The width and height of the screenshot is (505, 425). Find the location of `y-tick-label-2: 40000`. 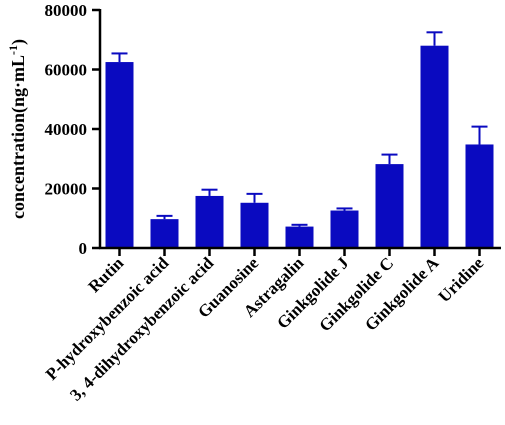

y-tick-label-2: 40000 is located at coordinates (66, 129).